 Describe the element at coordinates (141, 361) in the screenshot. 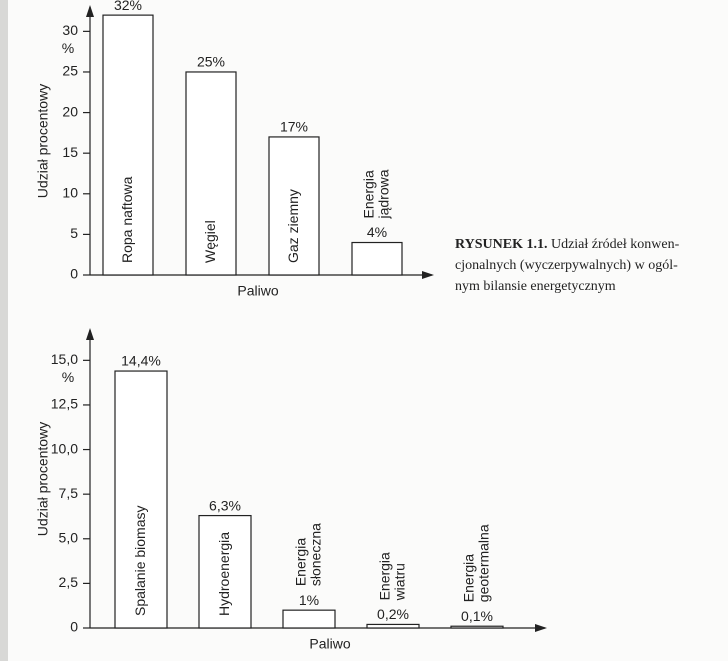

I see `value-label: 14,4%` at that location.